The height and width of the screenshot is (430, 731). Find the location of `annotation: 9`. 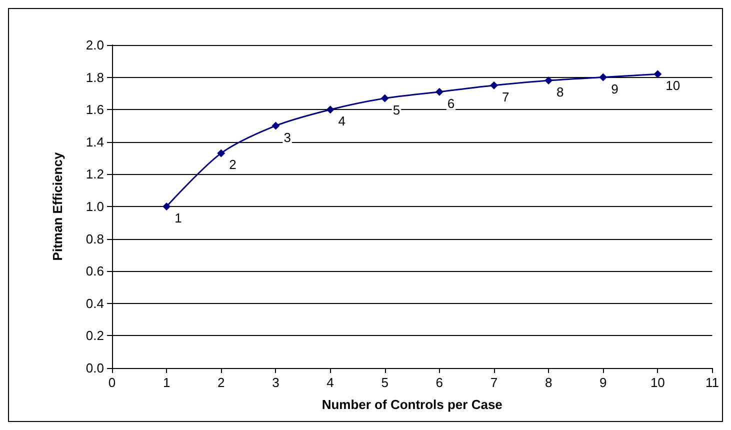

annotation: 9 is located at coordinates (614, 88).